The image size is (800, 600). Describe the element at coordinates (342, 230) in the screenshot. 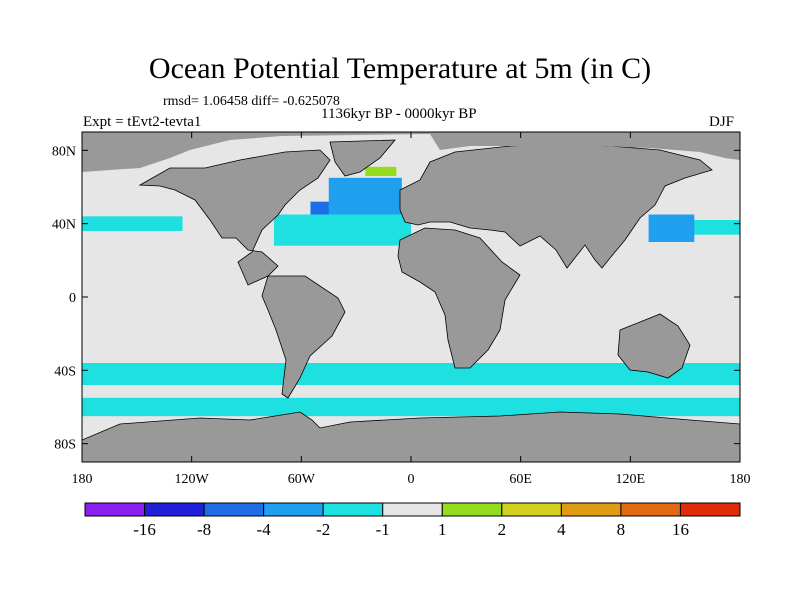

I see `anomaly-north-atlantic-light` at that location.